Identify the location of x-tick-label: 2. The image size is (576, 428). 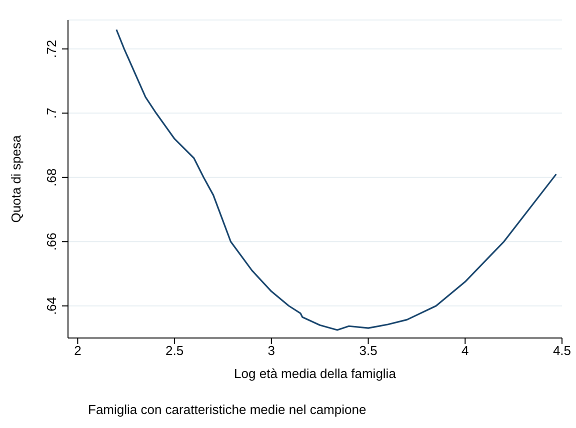
(78, 350).